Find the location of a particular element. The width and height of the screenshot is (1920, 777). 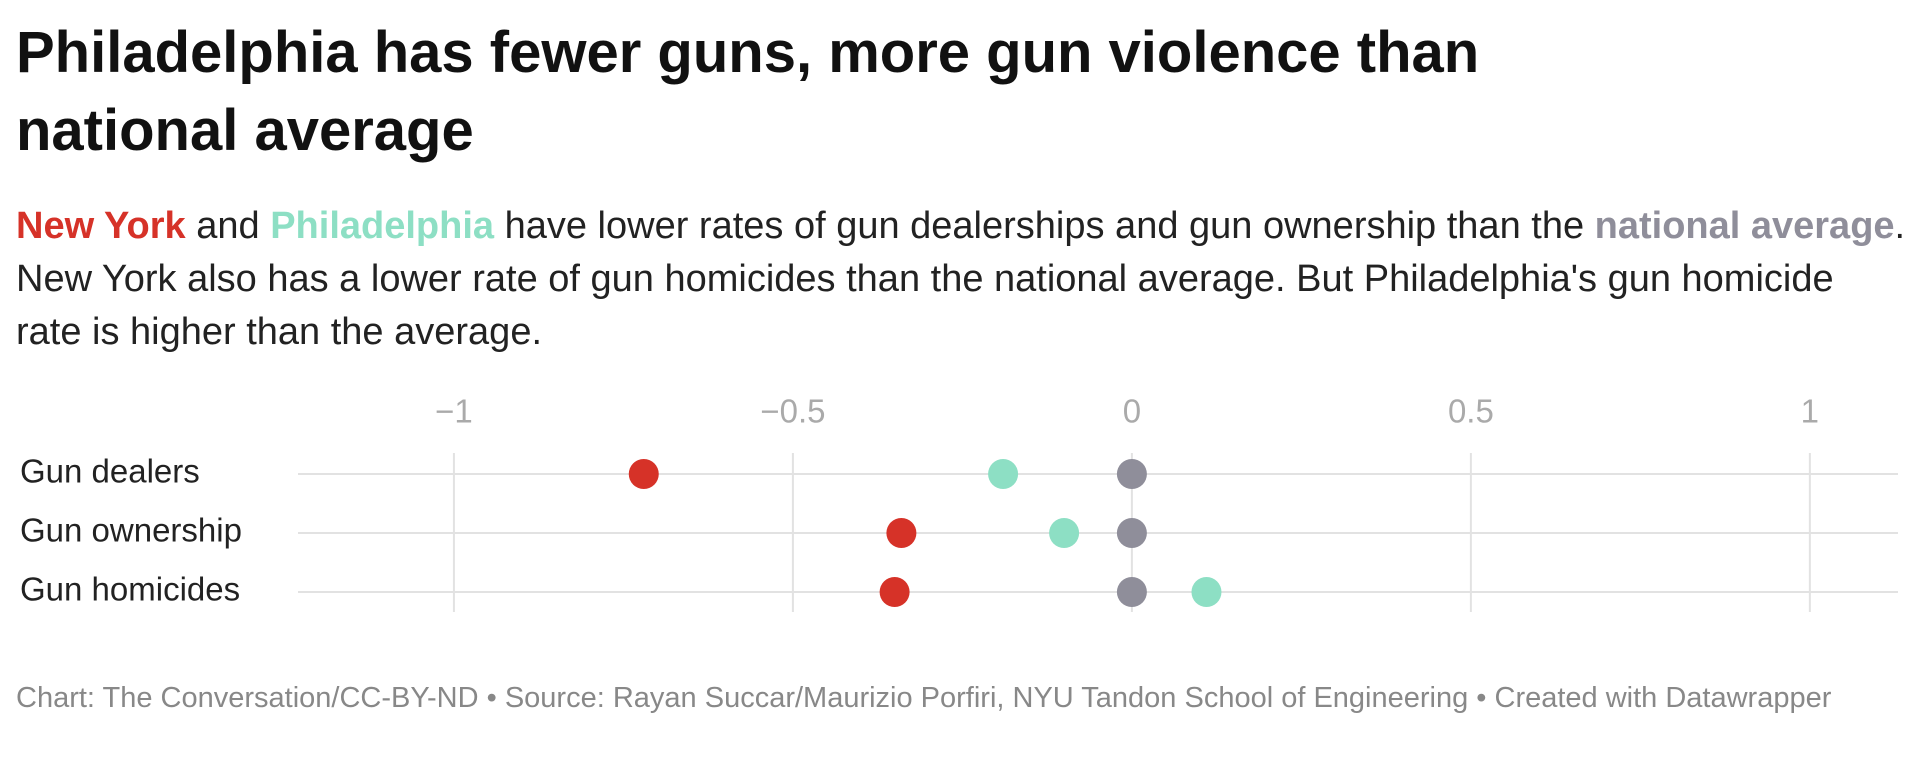

x-tick-label: −1 is located at coordinates (454, 411).